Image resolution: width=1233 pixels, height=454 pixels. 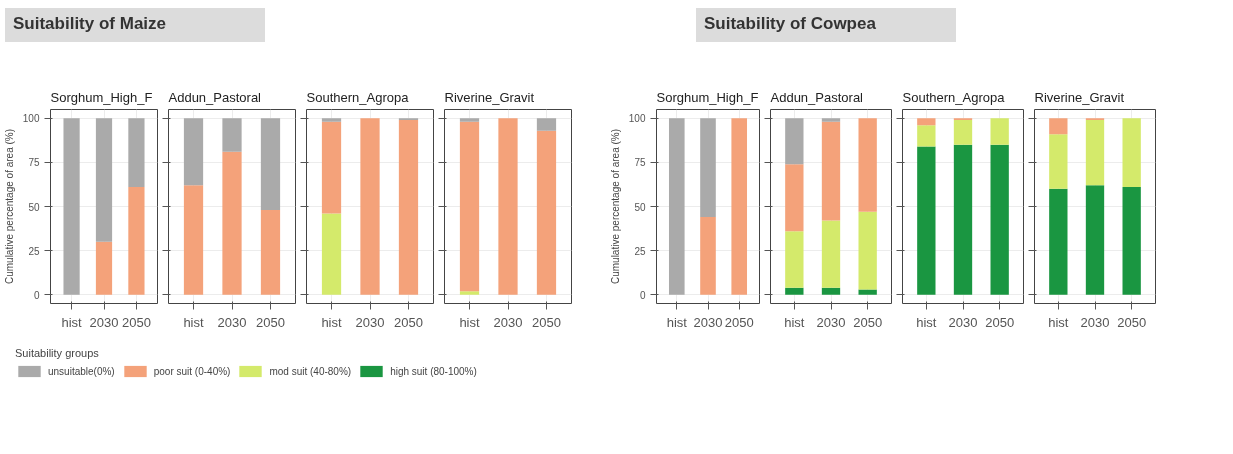 What do you see at coordinates (310, 371) in the screenshot?
I see `legend-label: mod suit (40-80%)` at bounding box center [310, 371].